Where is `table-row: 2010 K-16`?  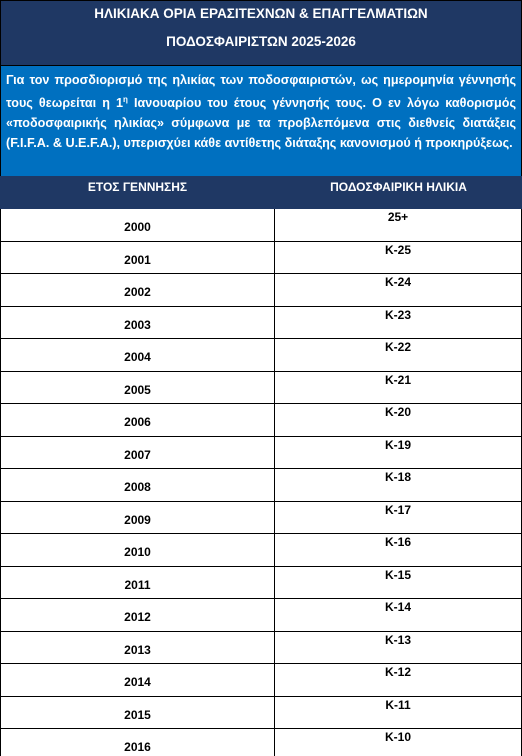
table-row: 2010 K-16 is located at coordinates (261, 550).